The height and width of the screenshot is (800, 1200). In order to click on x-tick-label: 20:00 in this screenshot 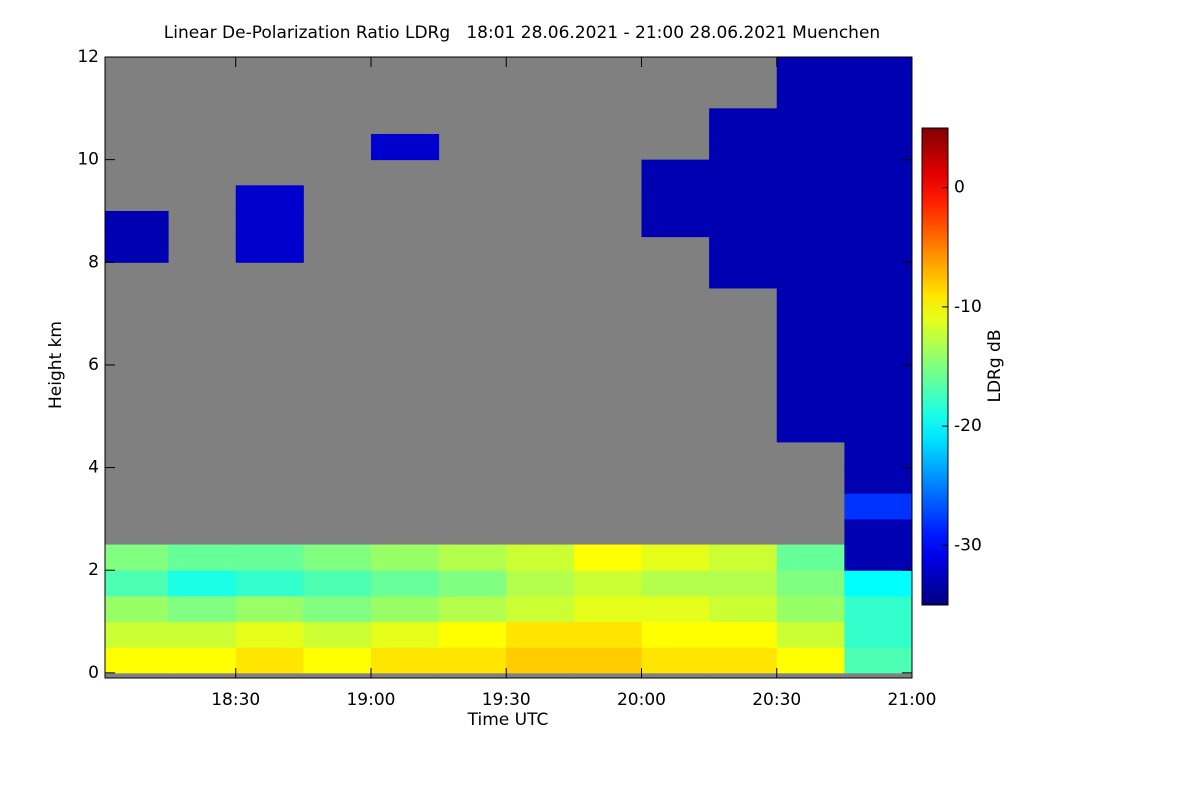, I will do `click(641, 700)`.